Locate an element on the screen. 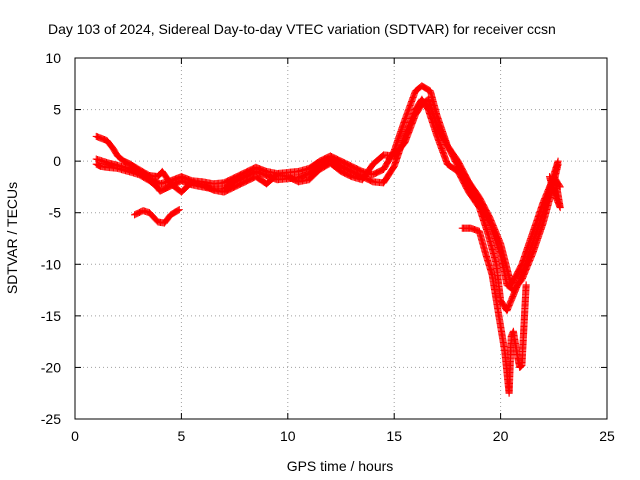  y-tick-label: -15 is located at coordinates (51, 316).